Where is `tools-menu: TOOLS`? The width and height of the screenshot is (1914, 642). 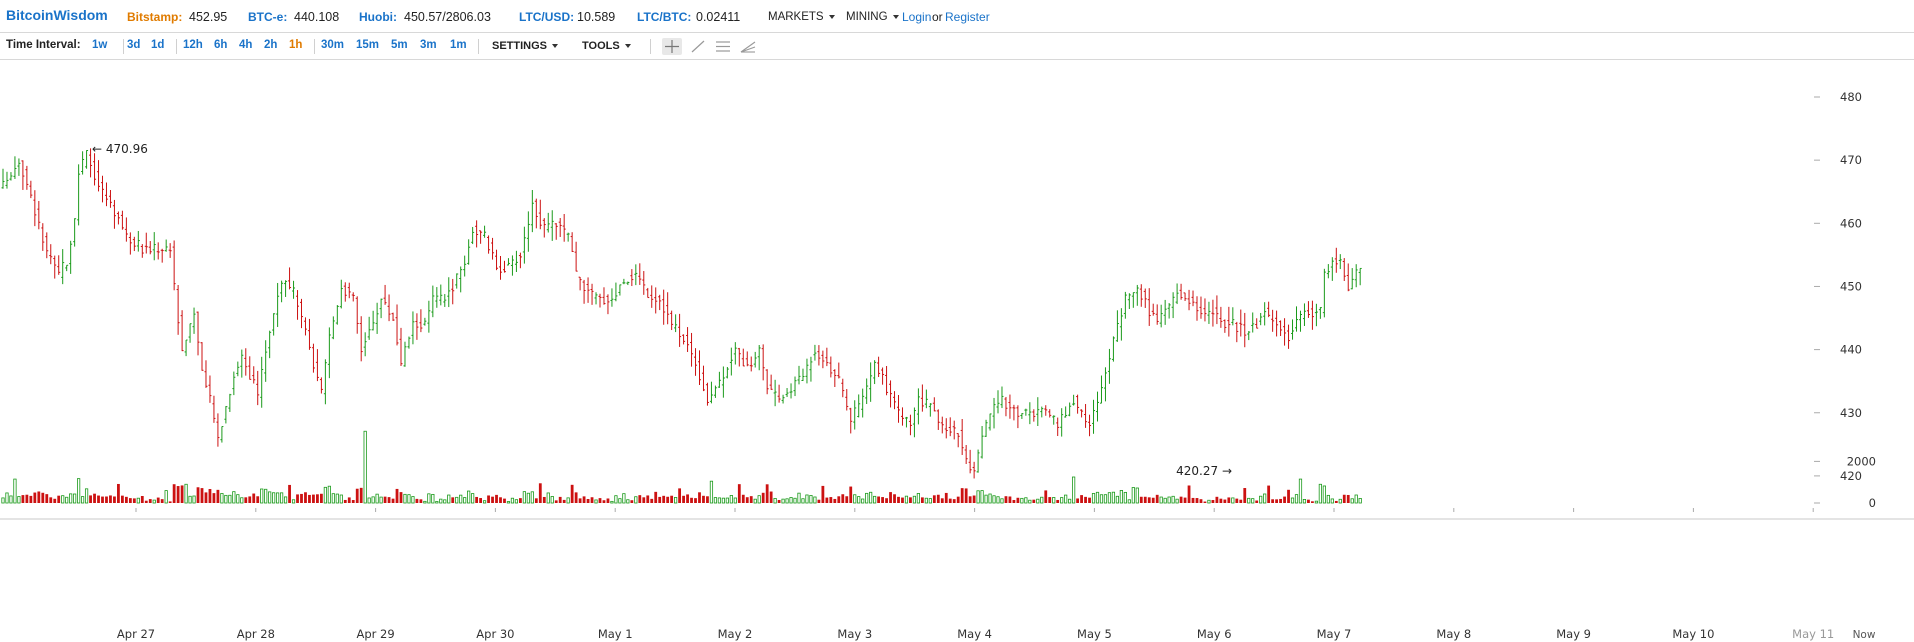
tools-menu: TOOLS is located at coordinates (606, 46).